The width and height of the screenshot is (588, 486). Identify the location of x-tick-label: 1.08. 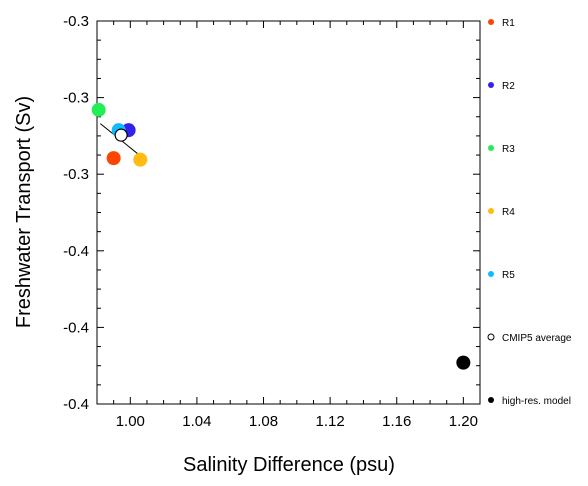
(263, 421).